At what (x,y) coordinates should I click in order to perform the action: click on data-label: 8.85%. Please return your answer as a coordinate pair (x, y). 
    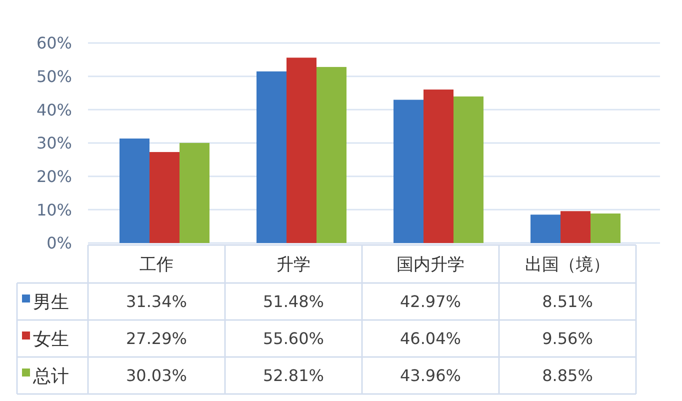
    Looking at the image, I should click on (567, 376).